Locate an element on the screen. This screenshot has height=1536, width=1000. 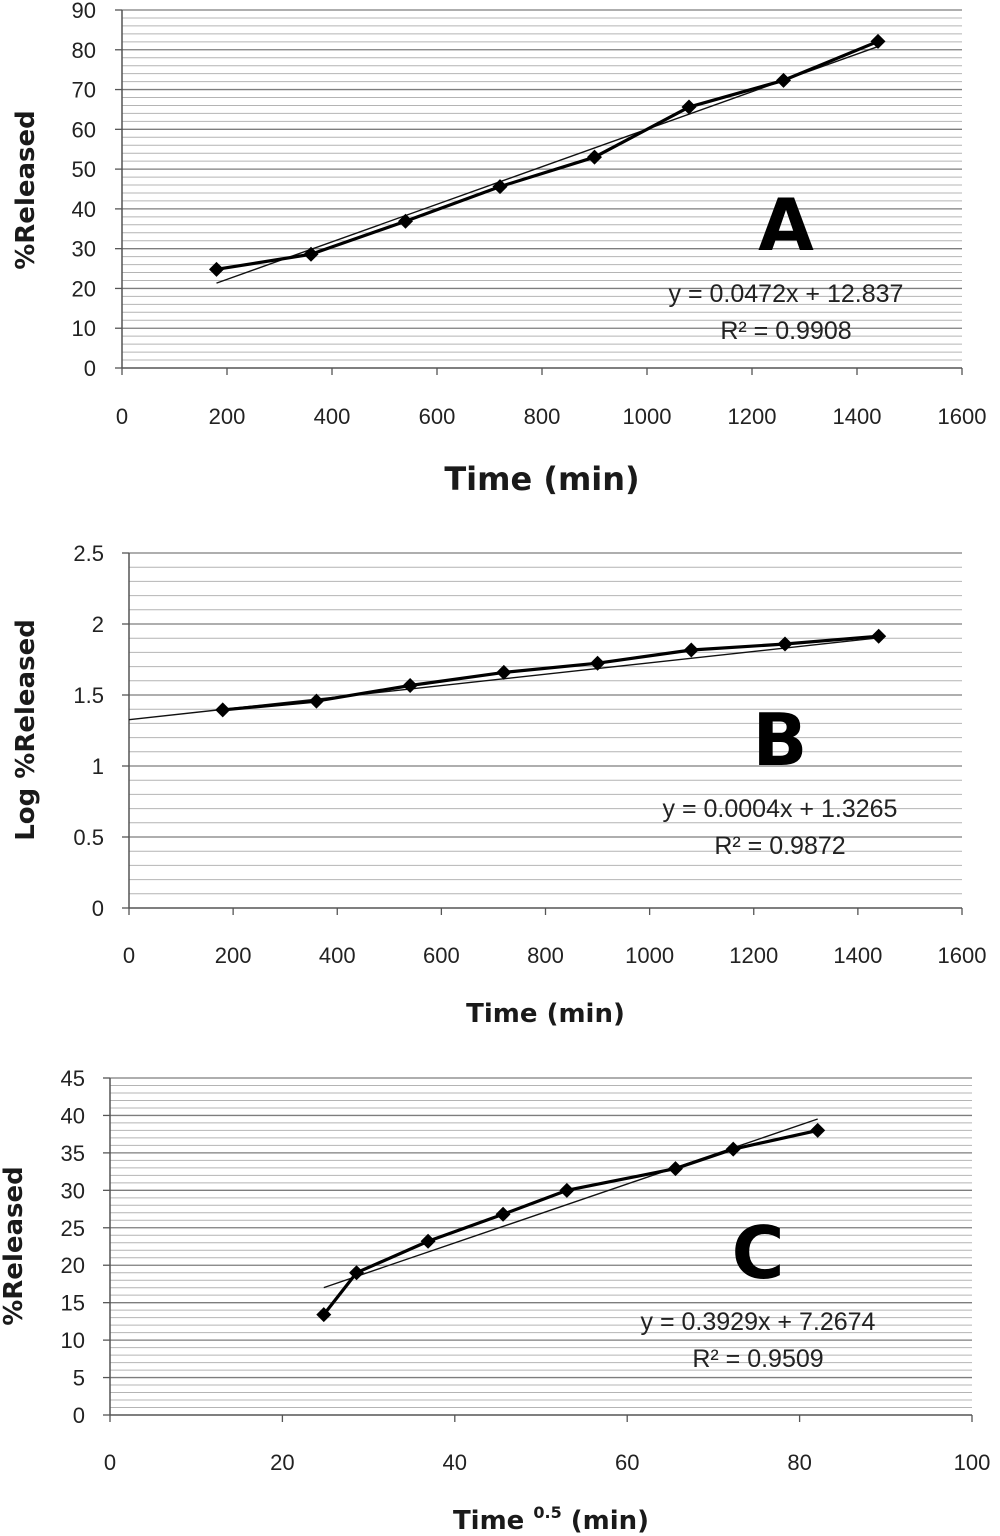
y-tick-label: 2 is located at coordinates (98, 624).